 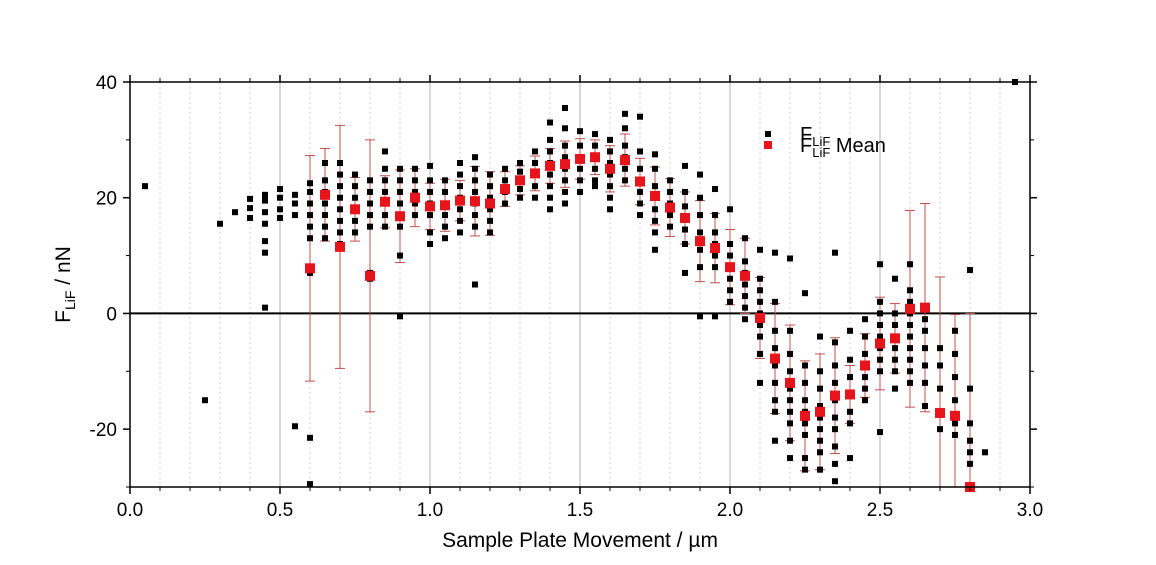 I want to click on legend-marker-raw, so click(x=768, y=134).